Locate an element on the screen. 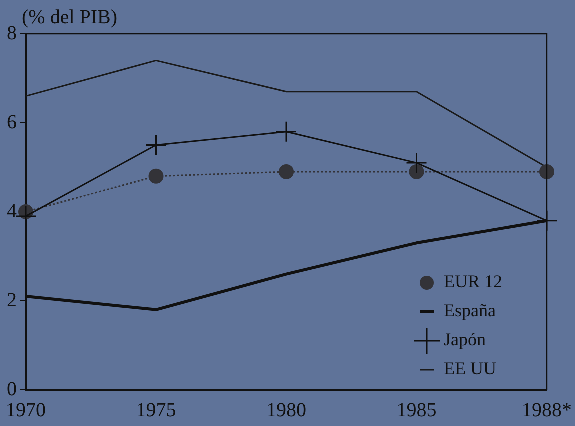 The height and width of the screenshot is (426, 575). x-tick-label: 1975 is located at coordinates (156, 410).